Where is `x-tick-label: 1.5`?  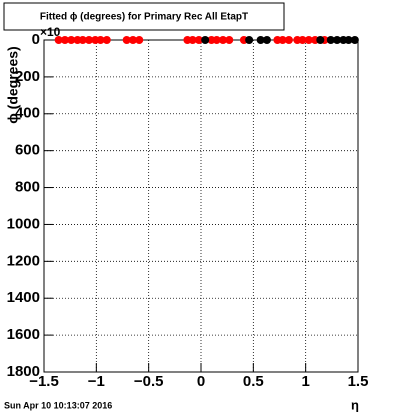
x-tick-label: 1.5 is located at coordinates (358, 381).